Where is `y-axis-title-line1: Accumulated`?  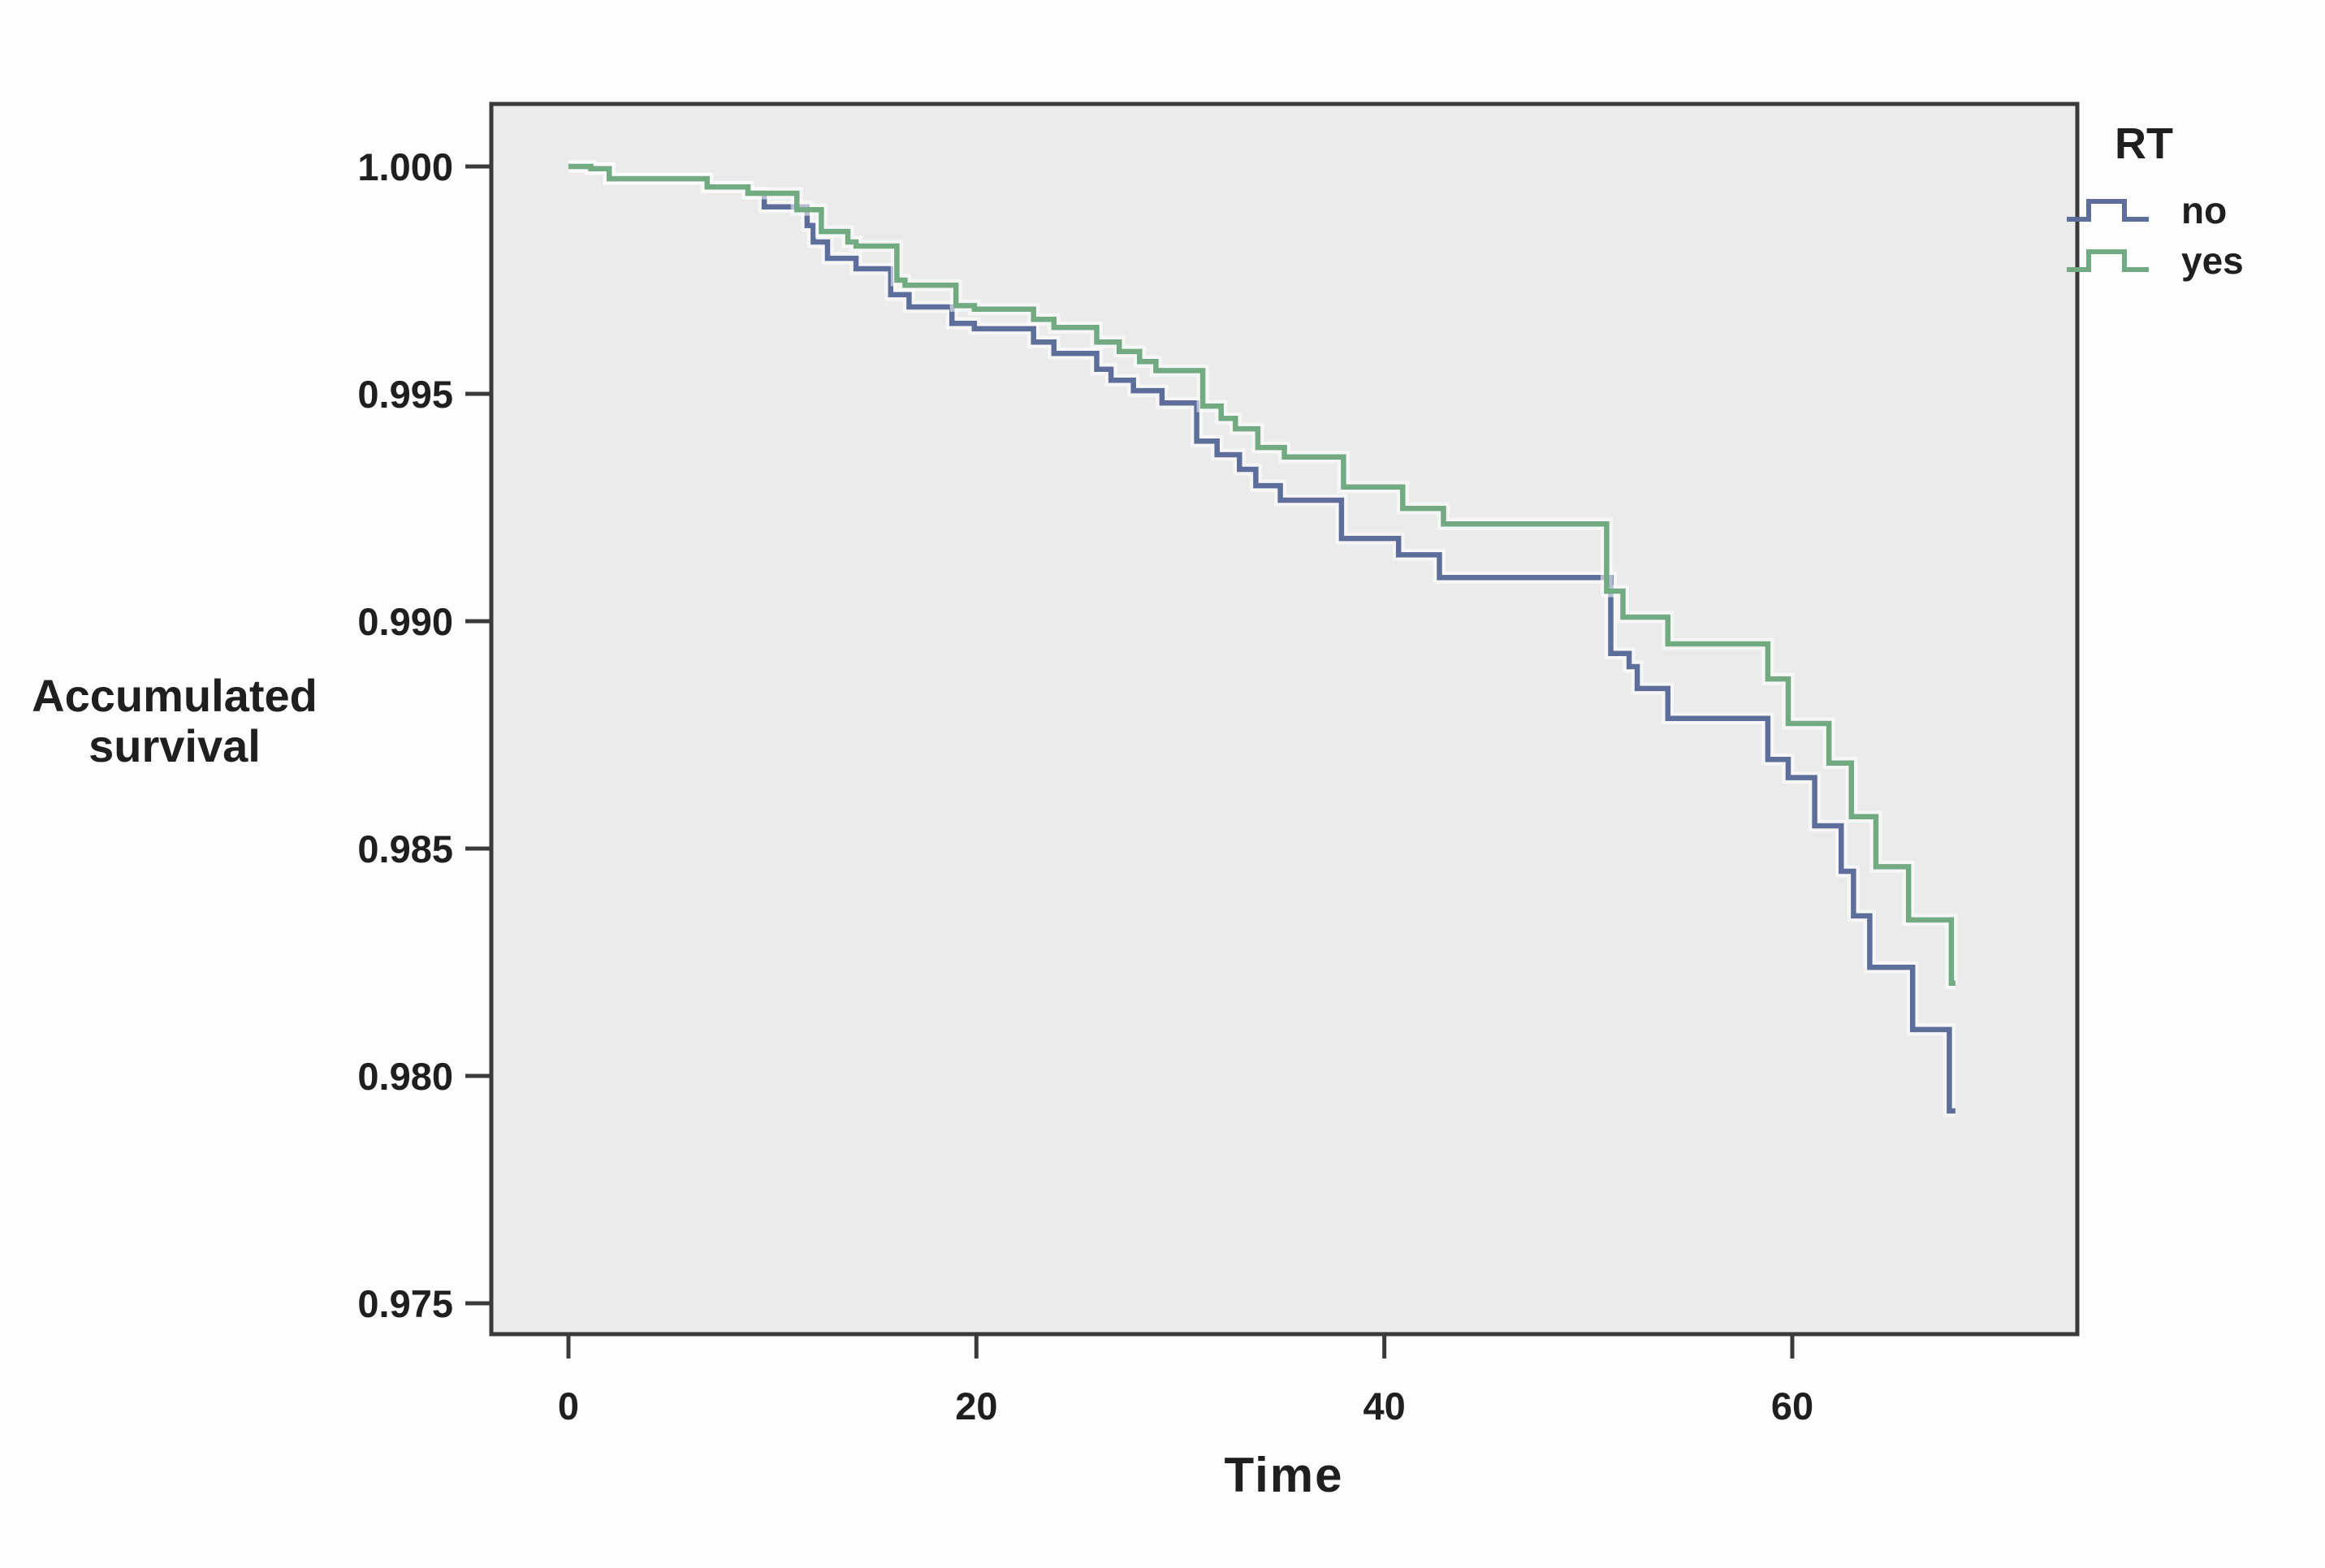
y-axis-title-line1: Accumulated is located at coordinates (175, 695).